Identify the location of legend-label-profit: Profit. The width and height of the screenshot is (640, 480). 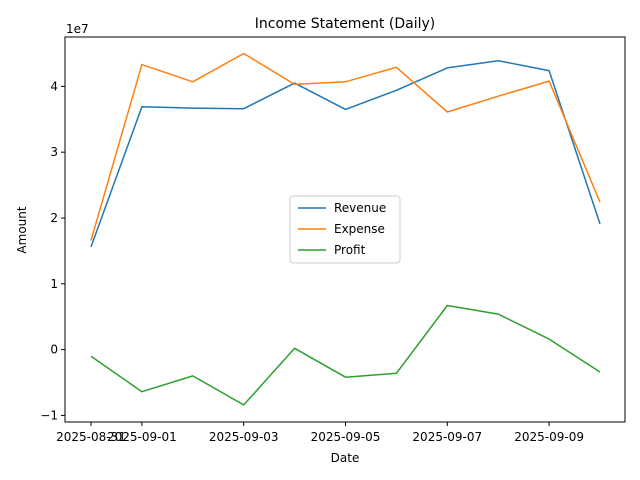
(350, 250).